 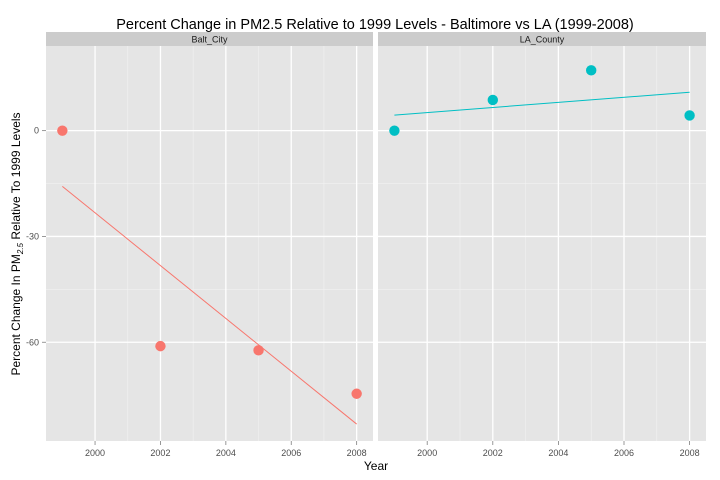 I want to click on y-tick-label: 0, so click(x=36, y=131).